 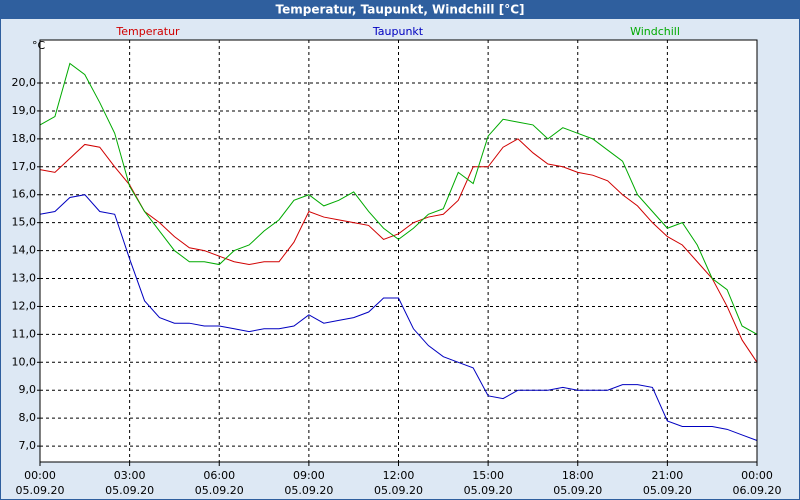 I want to click on legend-entry: Windchill, so click(x=655, y=31).